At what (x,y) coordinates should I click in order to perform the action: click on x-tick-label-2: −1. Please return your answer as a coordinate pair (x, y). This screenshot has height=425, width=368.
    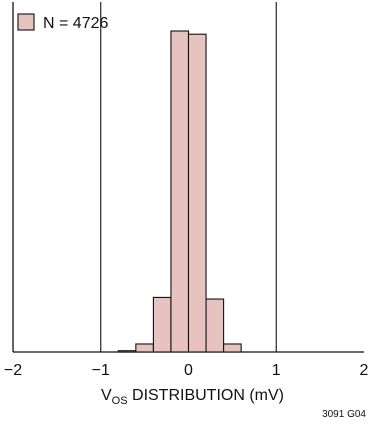
    Looking at the image, I should click on (101, 370).